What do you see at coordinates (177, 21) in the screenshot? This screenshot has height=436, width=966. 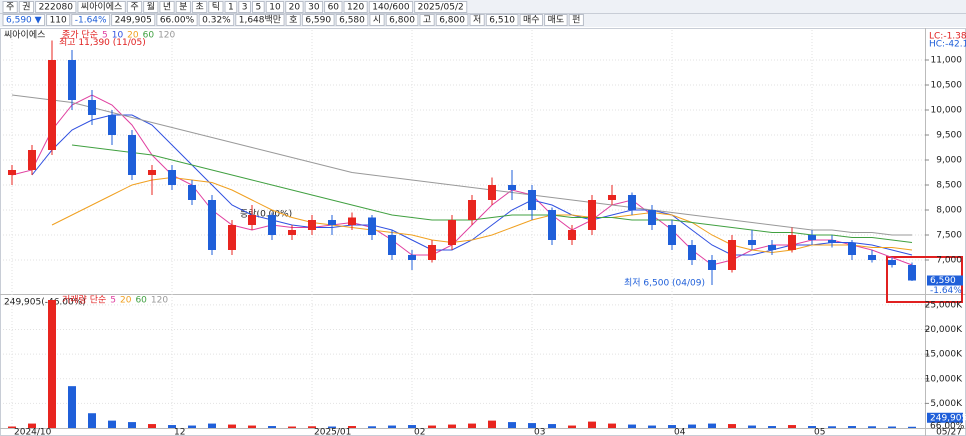 I see `toolbar-text: 66.00%` at bounding box center [177, 21].